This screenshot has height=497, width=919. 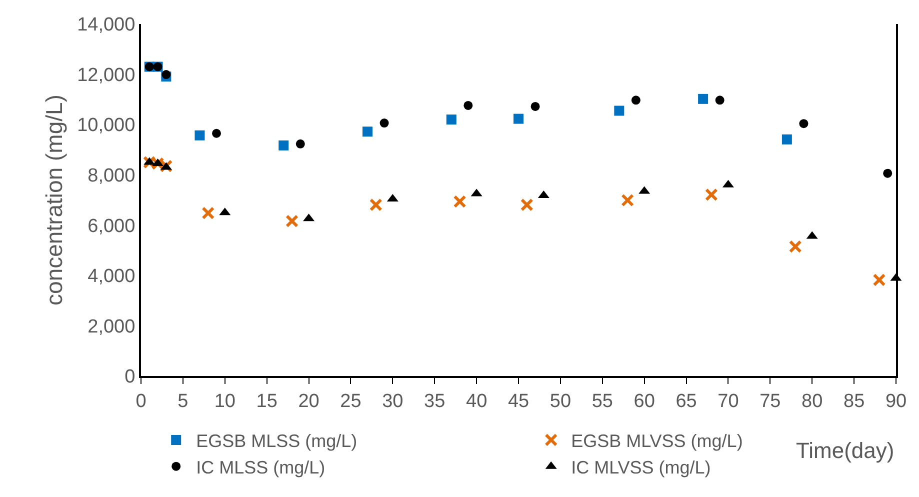 What do you see at coordinates (657, 440) in the screenshot?
I see `legend-label: EGSB MLVSS (mg/L)` at bounding box center [657, 440].